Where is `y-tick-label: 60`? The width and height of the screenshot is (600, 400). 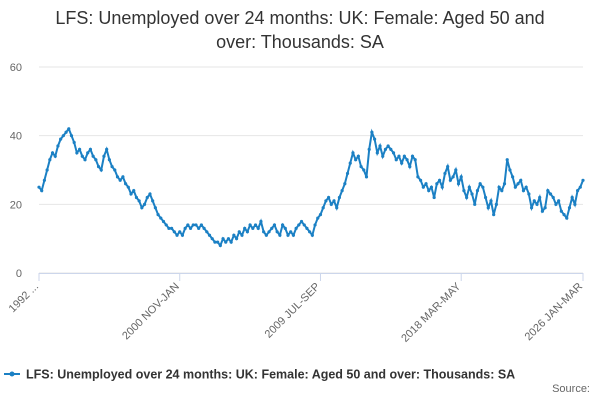 y-tick-label: 60 is located at coordinates (16, 68).